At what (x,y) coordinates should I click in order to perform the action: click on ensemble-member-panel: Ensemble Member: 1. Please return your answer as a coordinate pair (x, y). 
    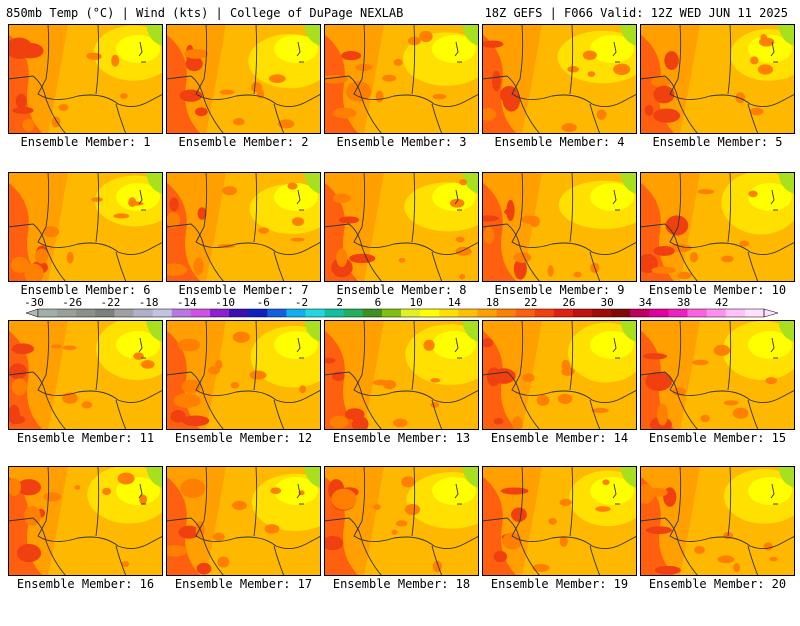
    Looking at the image, I should click on (85, 104).